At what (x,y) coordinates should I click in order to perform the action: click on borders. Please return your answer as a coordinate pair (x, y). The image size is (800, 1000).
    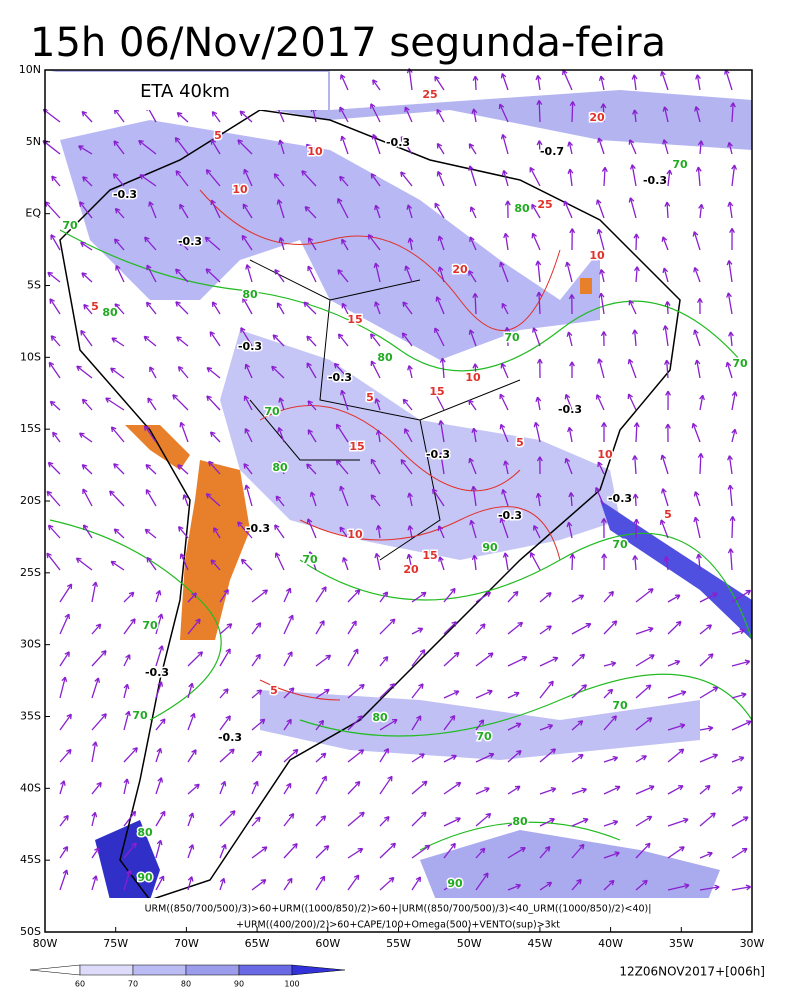
    Looking at the image, I should click on (385, 410).